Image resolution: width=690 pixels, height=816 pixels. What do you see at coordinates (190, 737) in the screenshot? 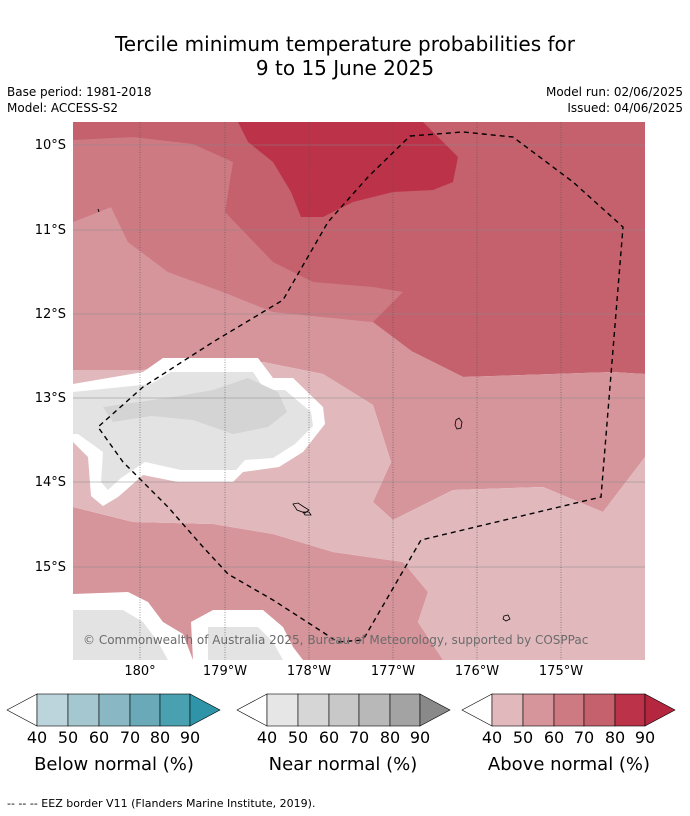
I see `below-tick-90: 90` at bounding box center [190, 737].